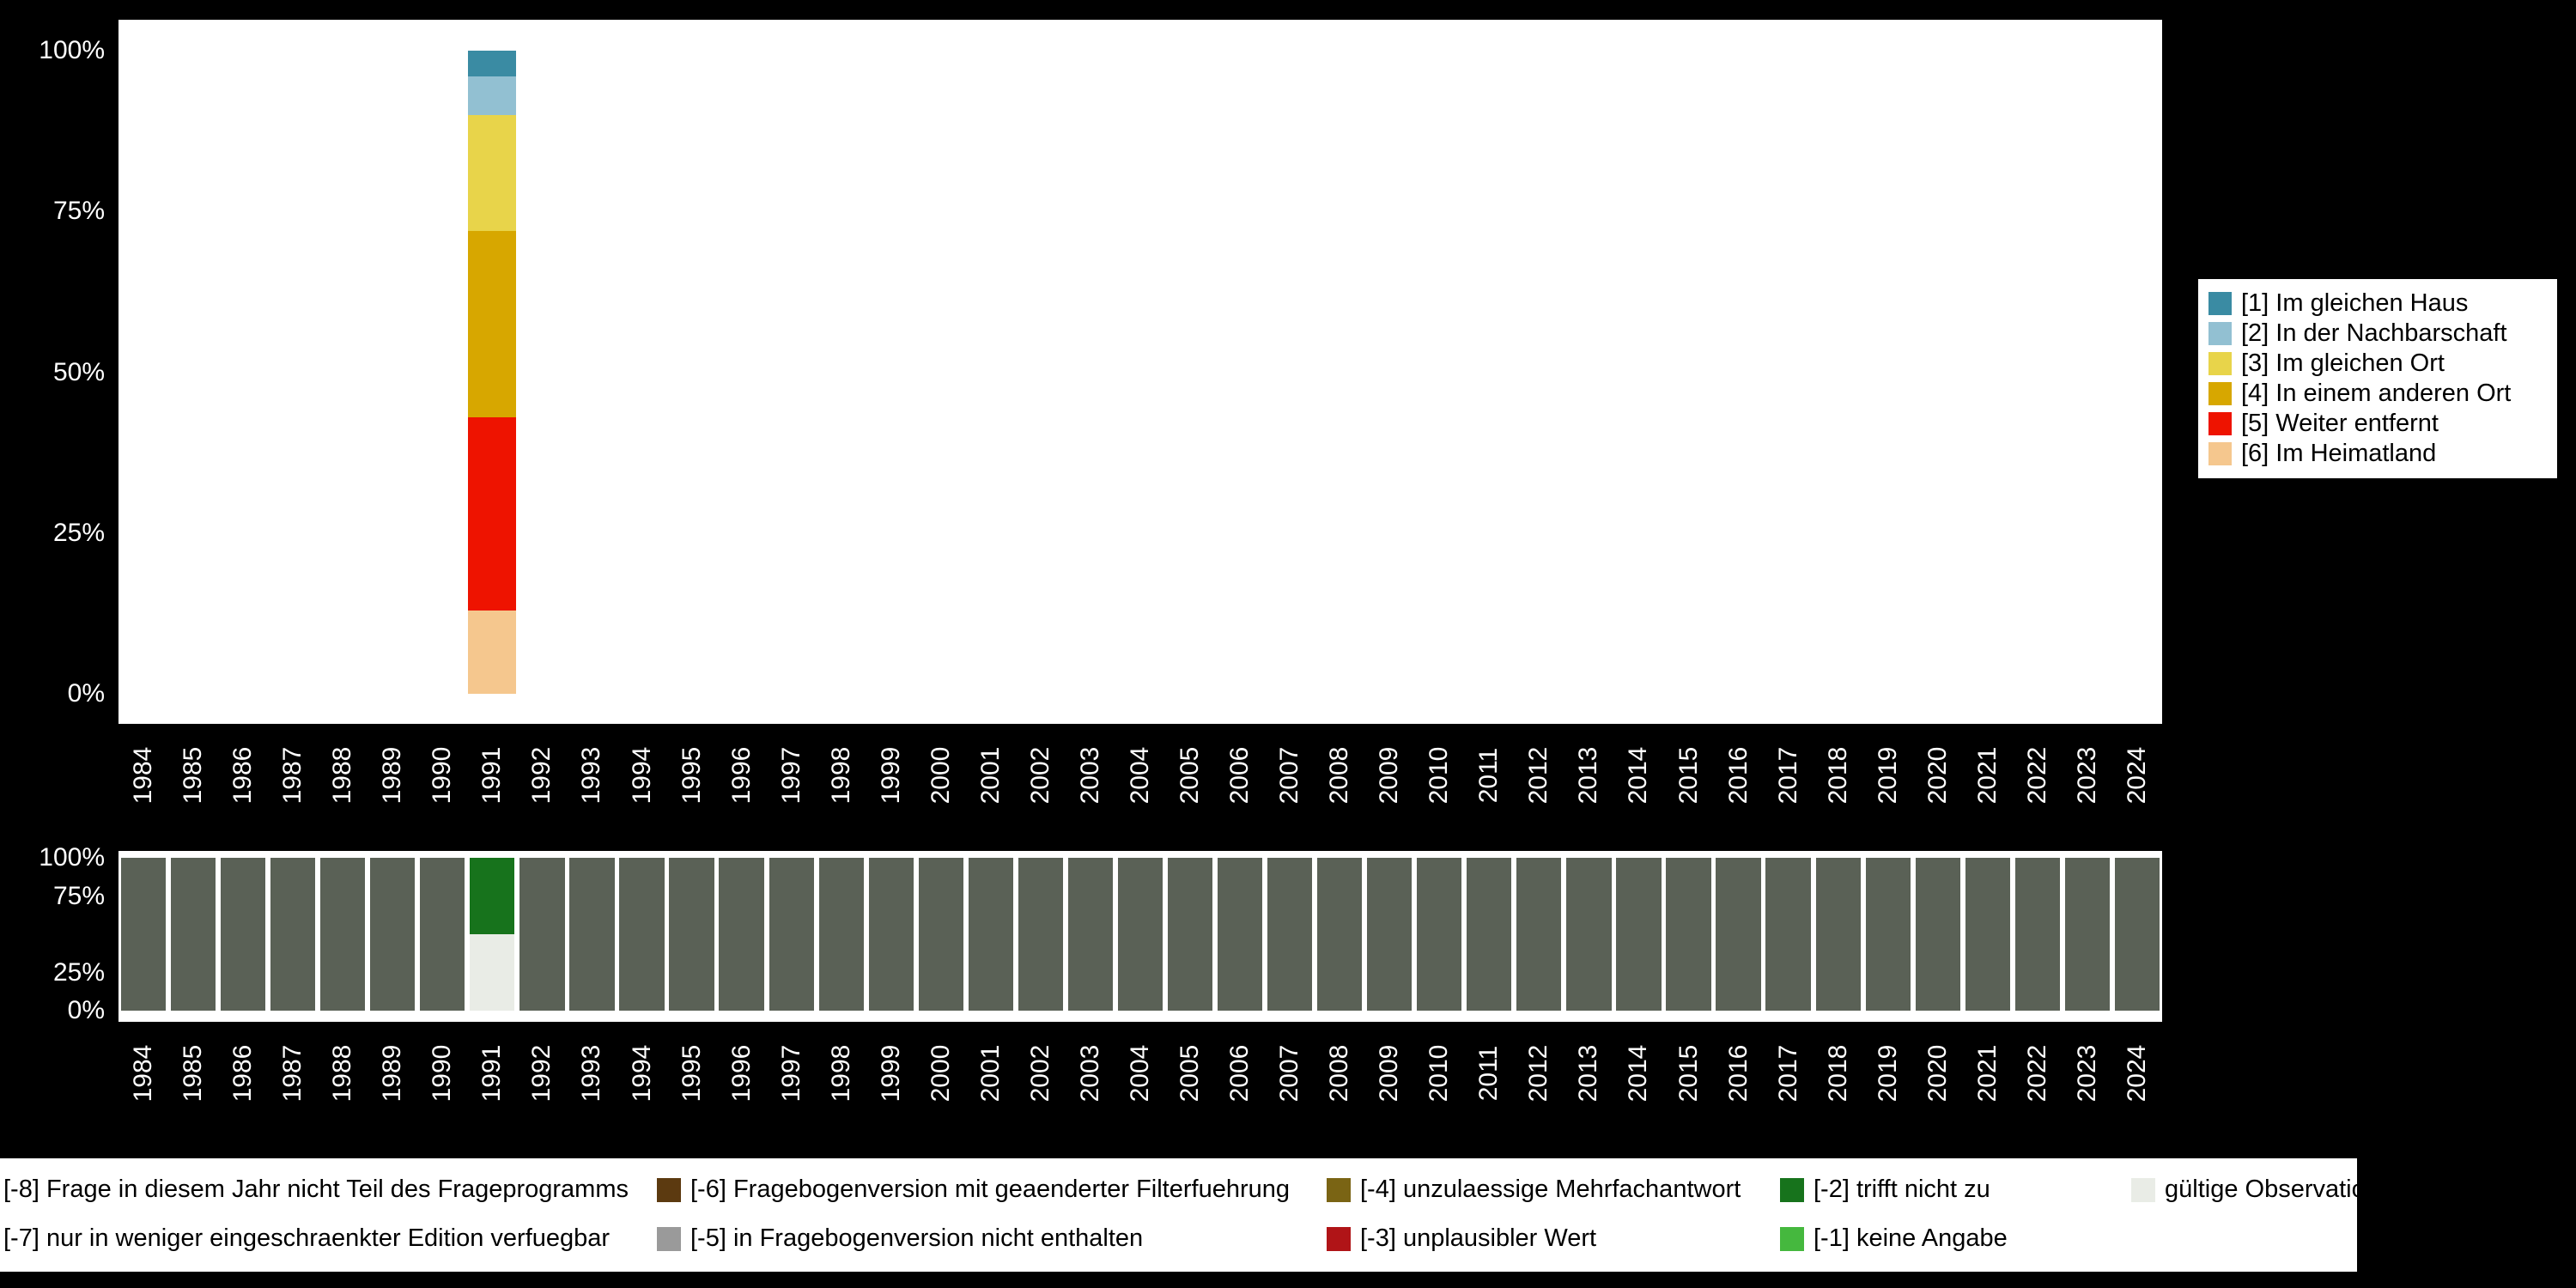  Describe the element at coordinates (78, 896) in the screenshot. I see `y-tick-label: 75%` at that location.